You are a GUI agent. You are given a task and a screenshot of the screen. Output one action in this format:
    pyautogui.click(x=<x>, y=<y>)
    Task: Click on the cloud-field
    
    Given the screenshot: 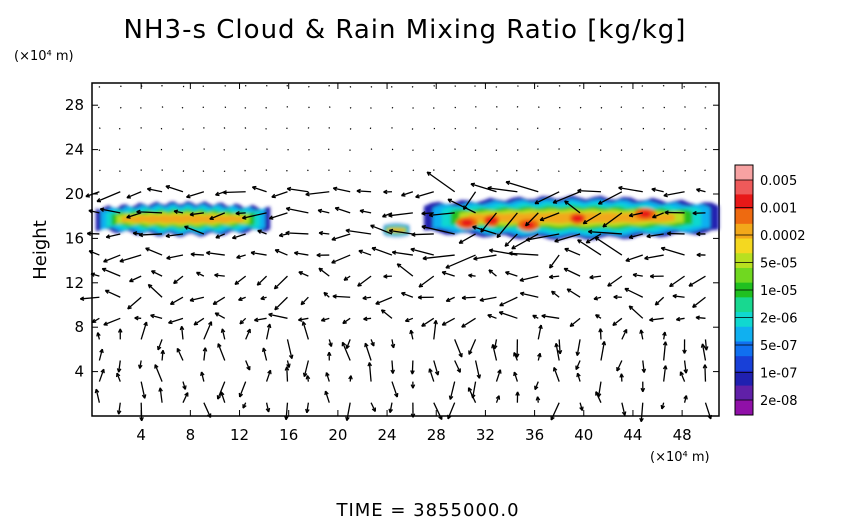 What is the action you would take?
    pyautogui.click(x=407, y=218)
    